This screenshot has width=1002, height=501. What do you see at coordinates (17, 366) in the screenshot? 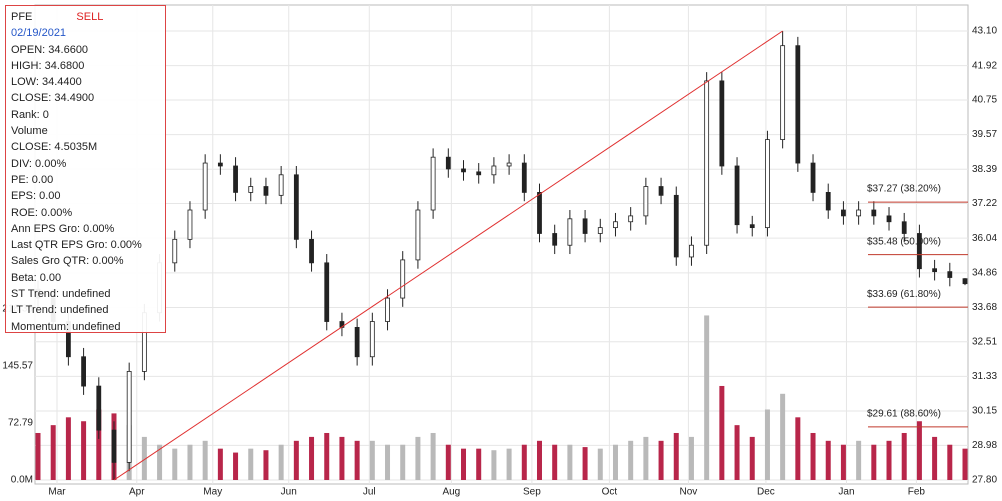
I see `volume-tick-label: 145.57` at bounding box center [17, 366].